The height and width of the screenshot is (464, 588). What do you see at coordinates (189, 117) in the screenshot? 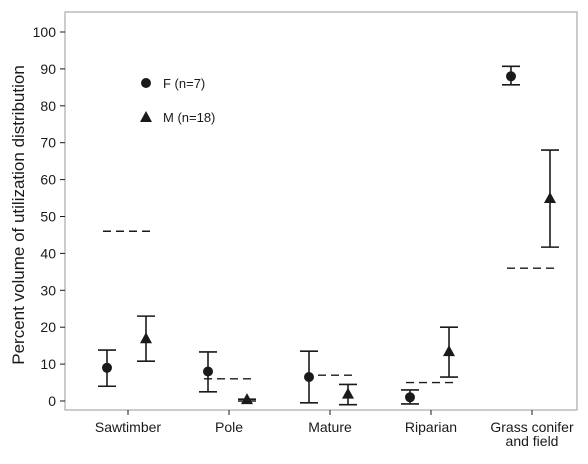
I see `legend-label: M (n=18)` at bounding box center [189, 117].